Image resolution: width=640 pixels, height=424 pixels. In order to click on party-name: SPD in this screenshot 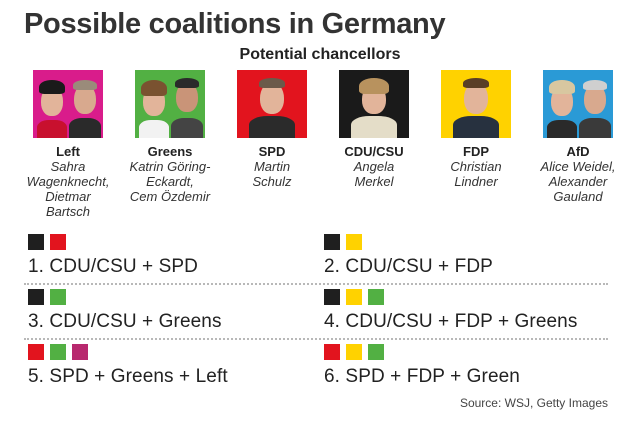, I will do `click(272, 151)`.